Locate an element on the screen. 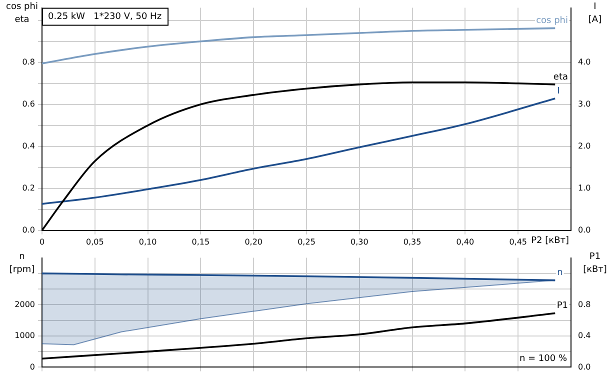 The width and height of the screenshot is (613, 375). y-tick-label: 0.8 is located at coordinates (28, 61).